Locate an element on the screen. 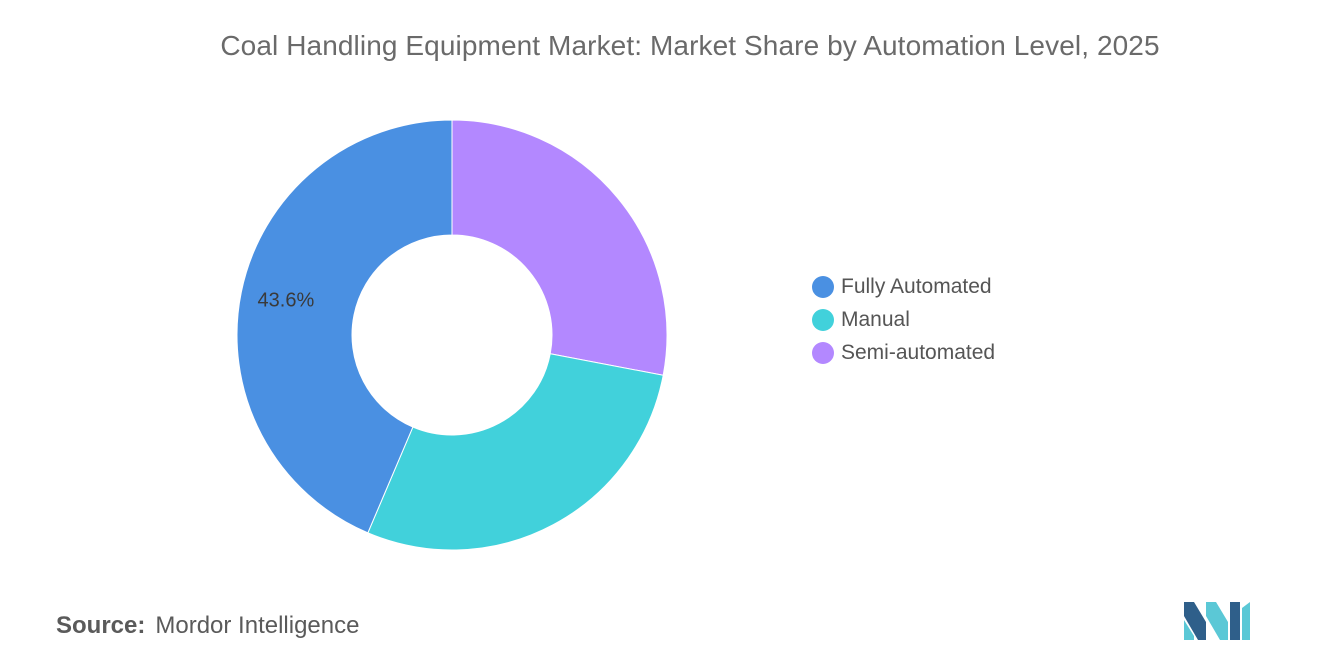 This screenshot has height=665, width=1320. logo-shape-left is located at coordinates (1195, 621).